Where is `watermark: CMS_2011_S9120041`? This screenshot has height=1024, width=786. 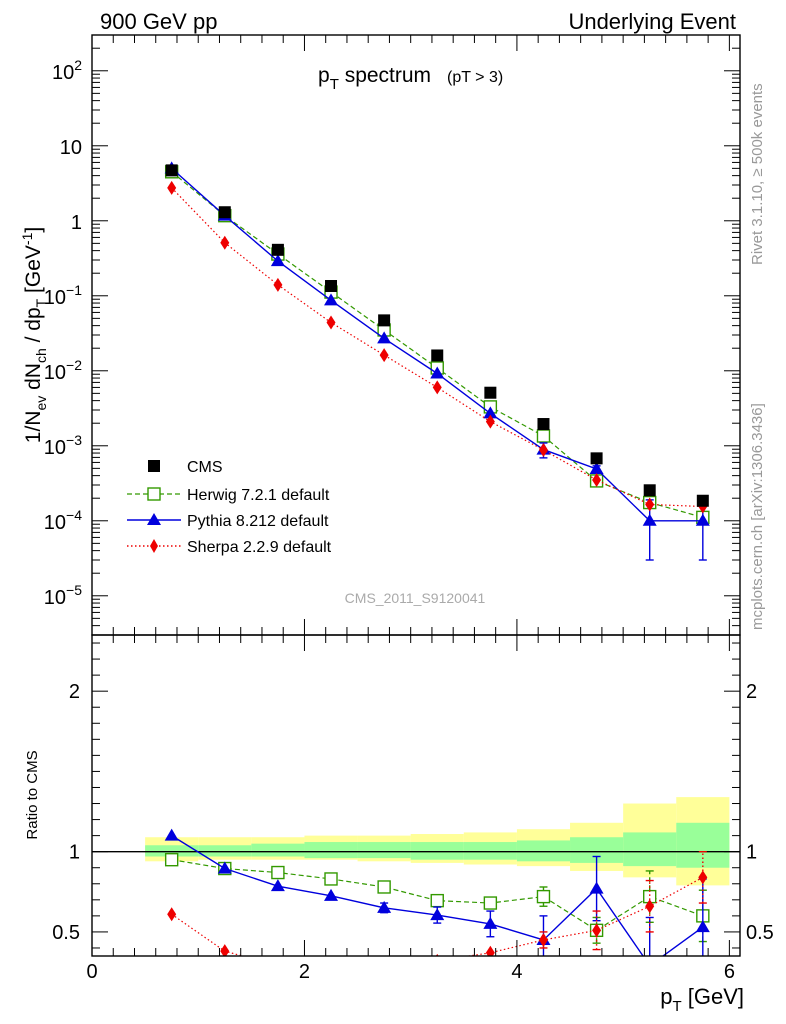
watermark: CMS_2011_S9120041 is located at coordinates (415, 598).